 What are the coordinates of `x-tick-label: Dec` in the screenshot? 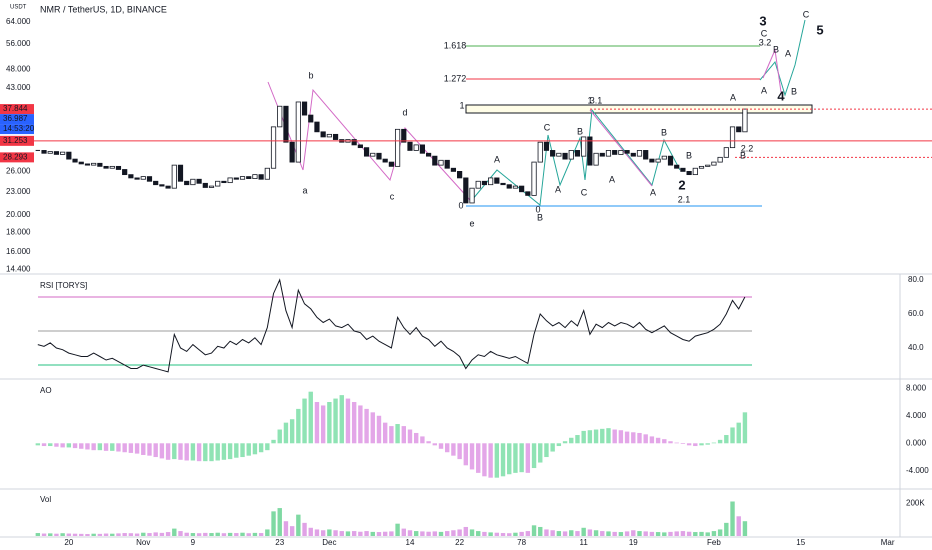 It's located at (329, 542).